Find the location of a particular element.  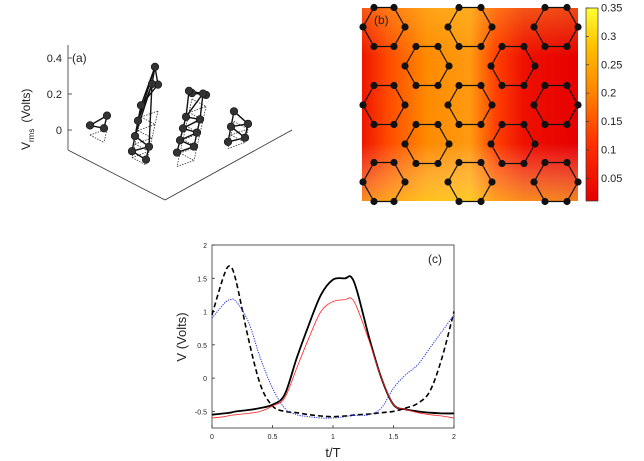

z-axis-label-main: V is located at coordinates (26, 146).